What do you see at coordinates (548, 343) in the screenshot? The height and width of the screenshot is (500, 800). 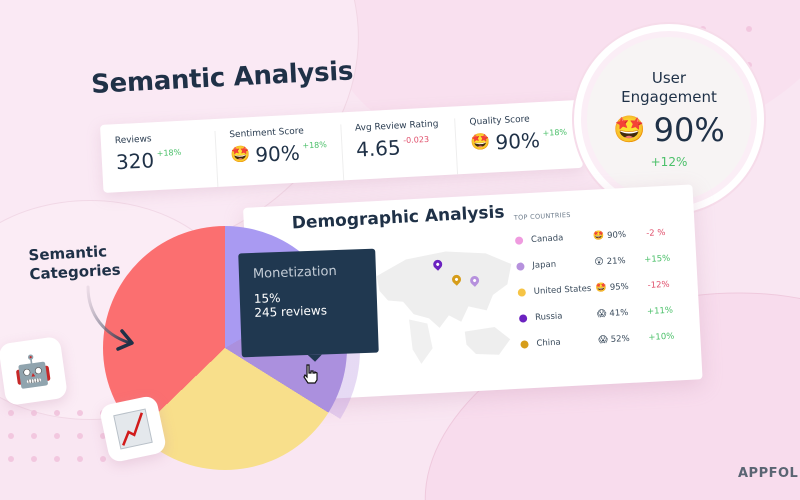 I see `country-name: China` at bounding box center [548, 343].